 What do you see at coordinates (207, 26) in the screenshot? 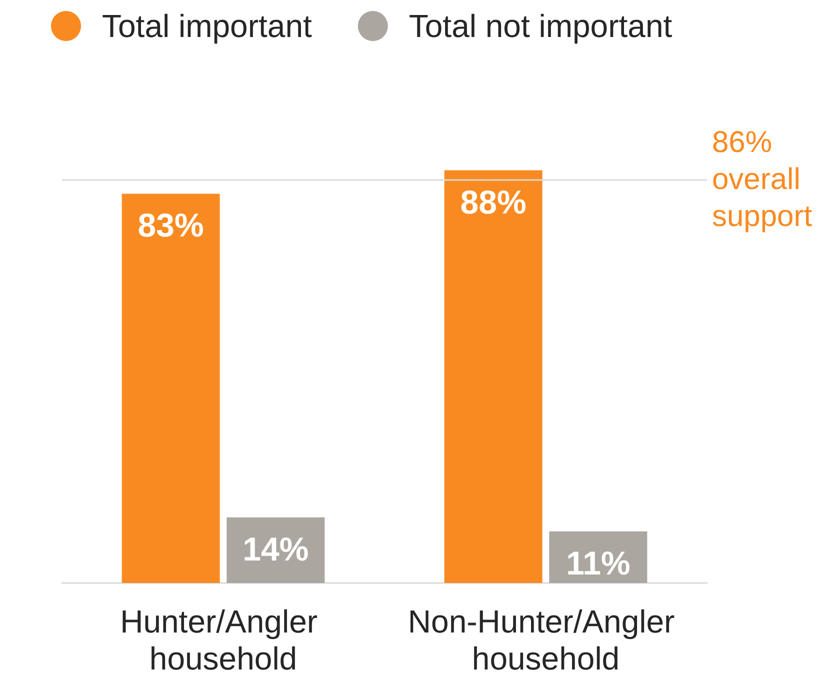
I see `legend-label: Total important` at bounding box center [207, 26].